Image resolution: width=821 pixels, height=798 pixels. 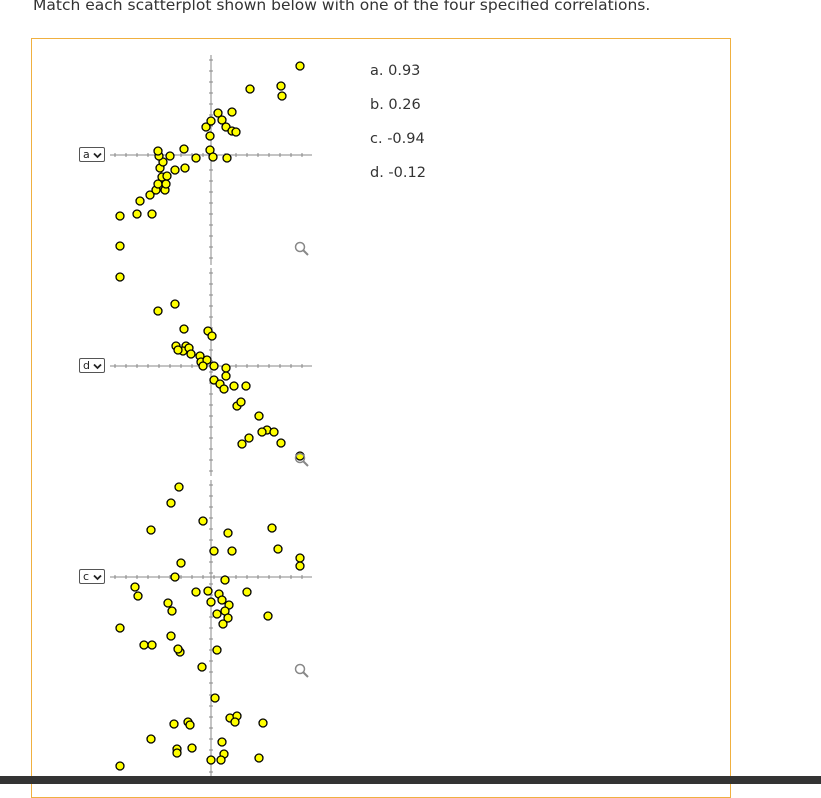 What do you see at coordinates (410, 780) in the screenshot?
I see `bottom-bar` at bounding box center [410, 780].